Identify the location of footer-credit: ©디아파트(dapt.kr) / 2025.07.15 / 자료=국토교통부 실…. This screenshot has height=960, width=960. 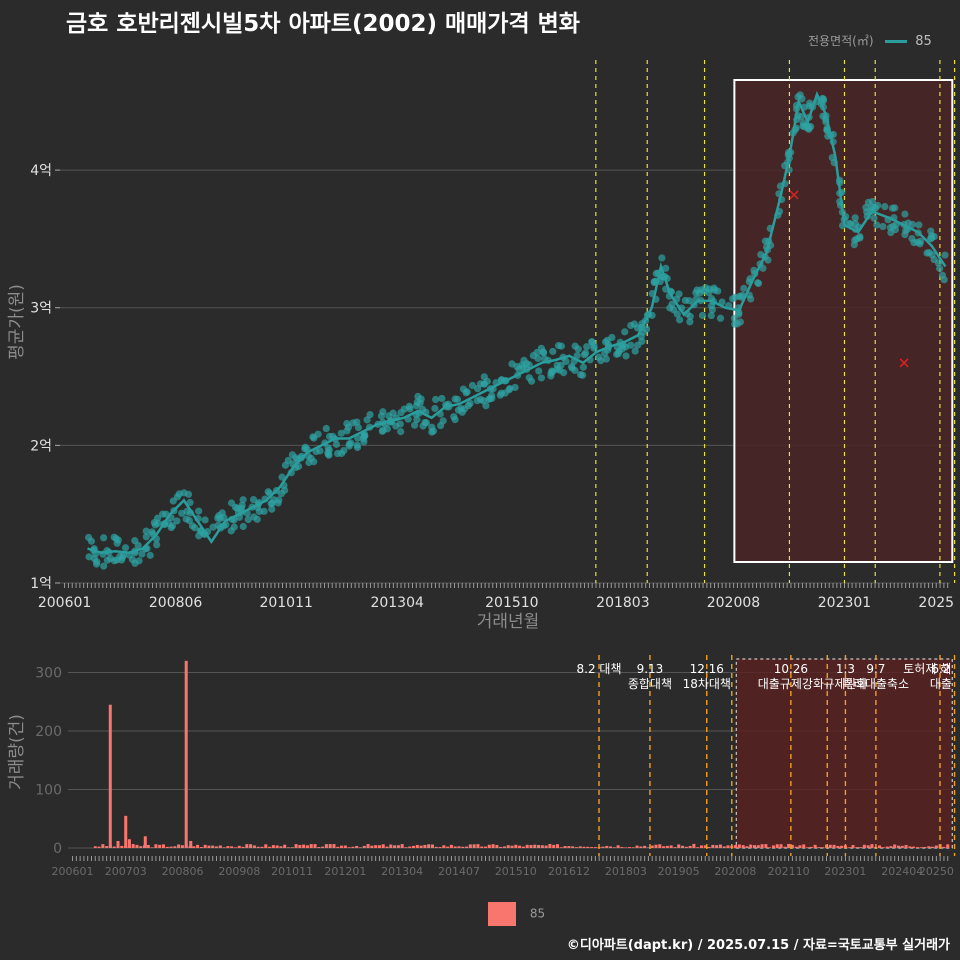
(758, 945).